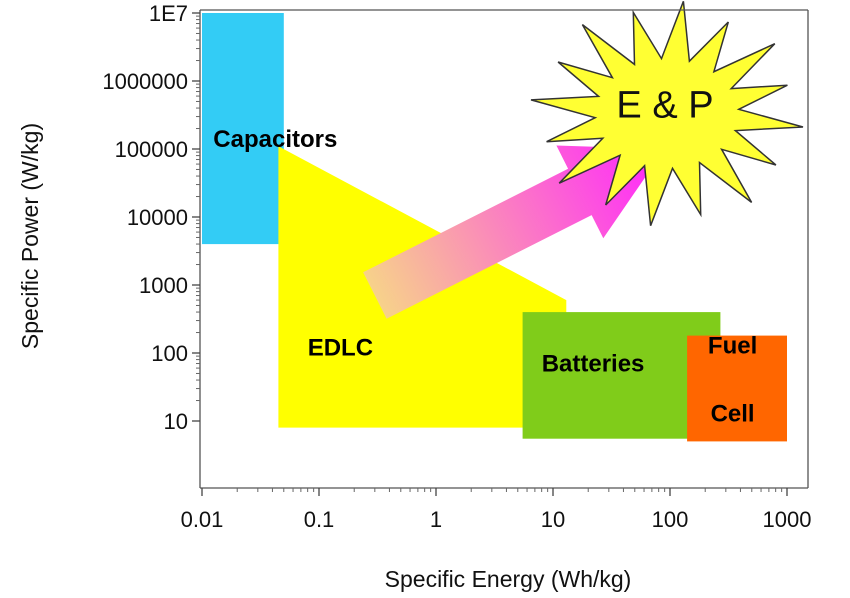 This screenshot has height=598, width=850. I want to click on y-tick-label: 10000, so click(157, 217).